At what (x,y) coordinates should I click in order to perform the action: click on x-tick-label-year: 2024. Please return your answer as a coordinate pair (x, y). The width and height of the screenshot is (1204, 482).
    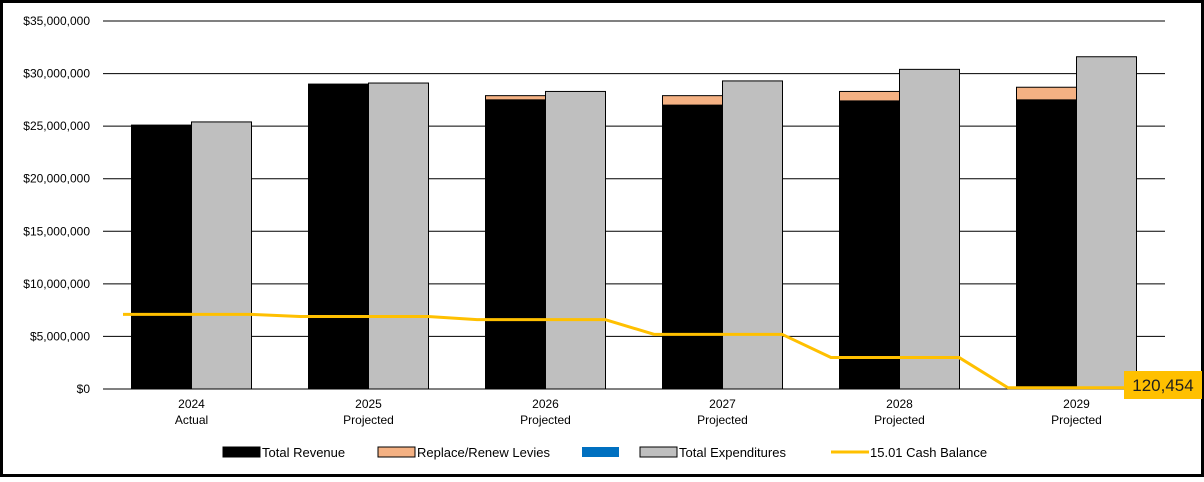
    Looking at the image, I should click on (191, 404).